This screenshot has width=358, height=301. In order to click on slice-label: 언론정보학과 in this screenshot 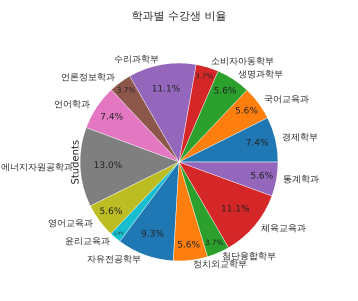, I will do `click(88, 78)`.